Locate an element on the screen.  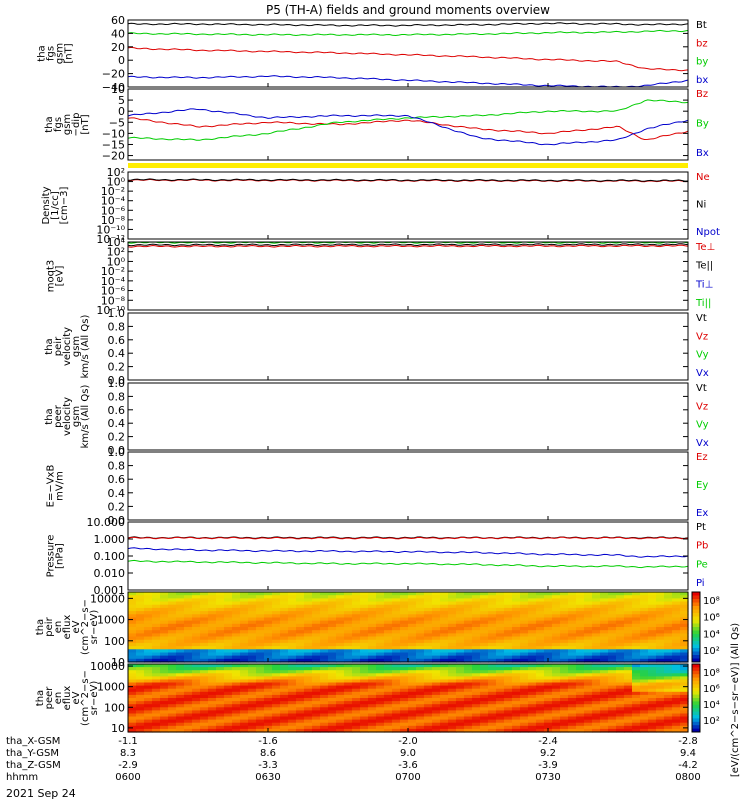
orbit-row-value: -2.4 is located at coordinates (548, 741).